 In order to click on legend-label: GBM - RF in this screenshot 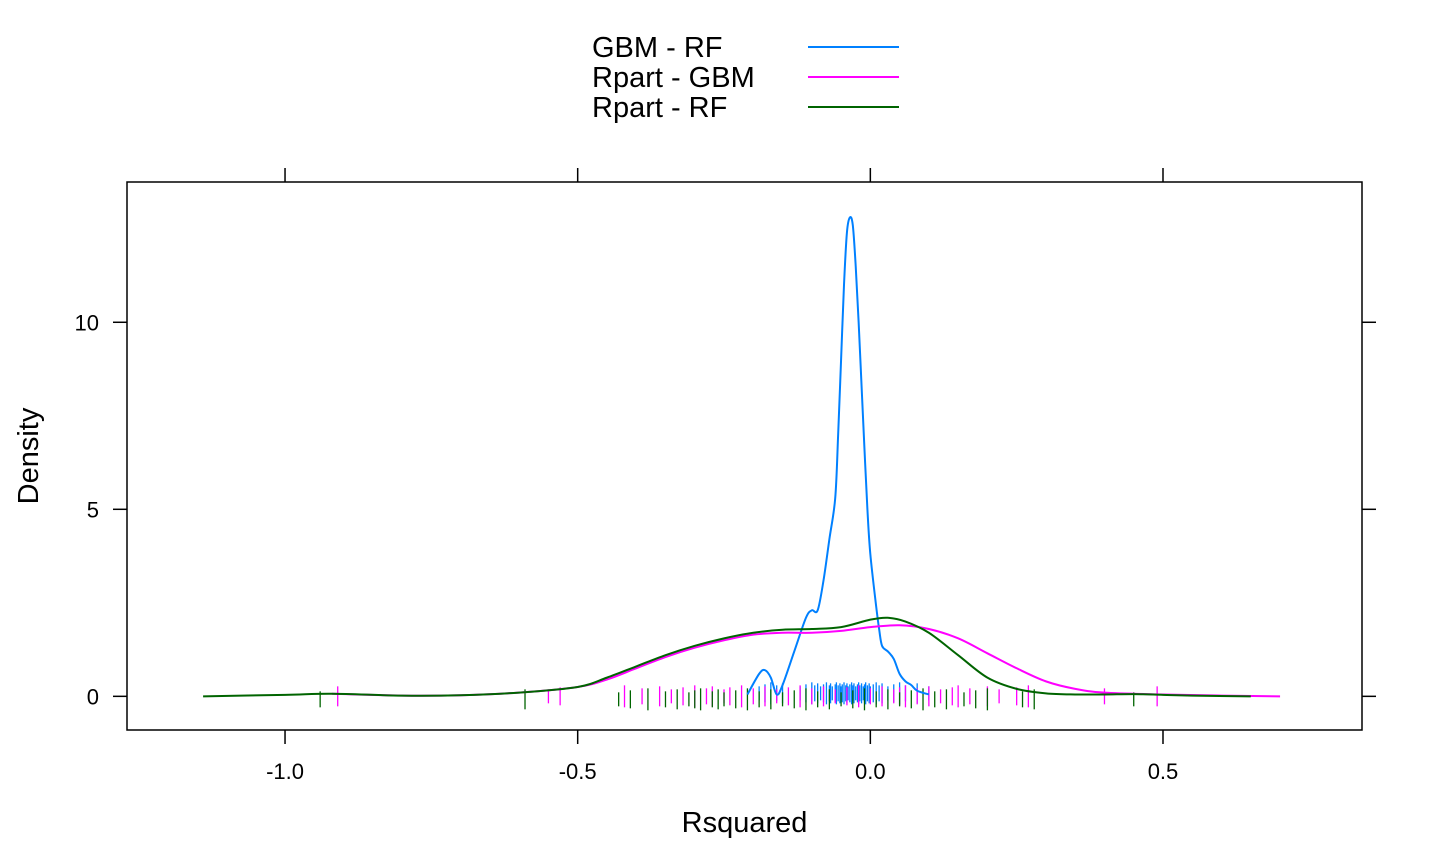, I will do `click(657, 48)`.